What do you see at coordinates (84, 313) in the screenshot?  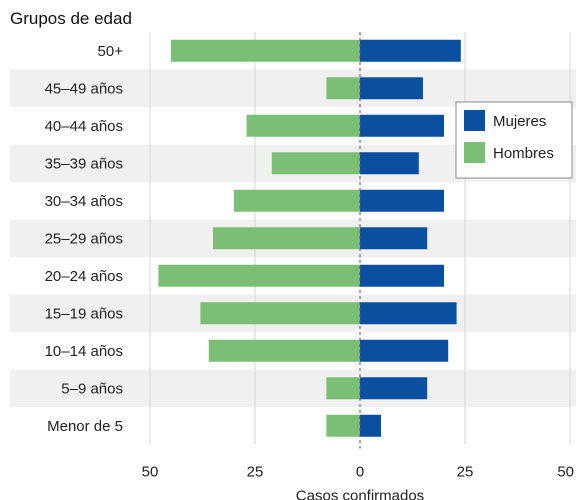 I see `category-label: 15–19 años` at bounding box center [84, 313].